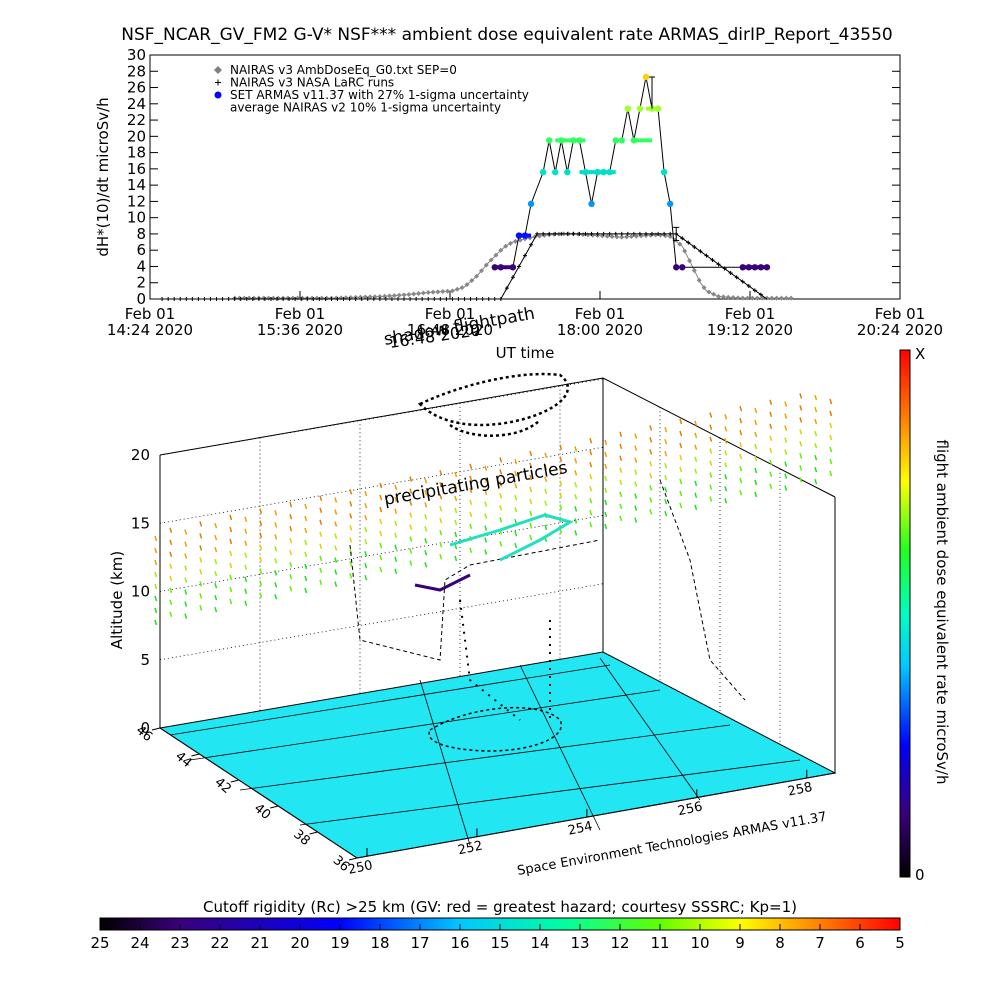 This screenshot has height=1004, width=1000. Describe the element at coordinates (920, 354) in the screenshot. I see `dose-colorbar-top-label: X` at that location.